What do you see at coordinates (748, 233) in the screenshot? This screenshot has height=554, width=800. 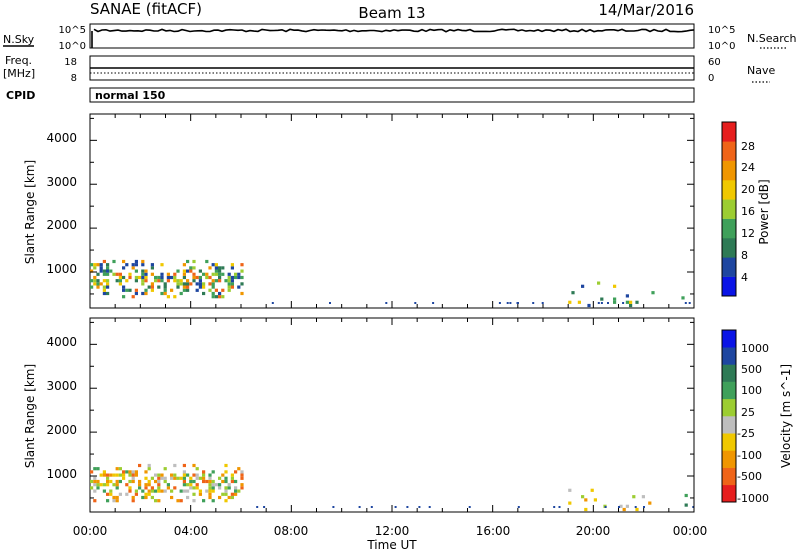 I see `power-cbar-tick-12: 12` at bounding box center [748, 233].